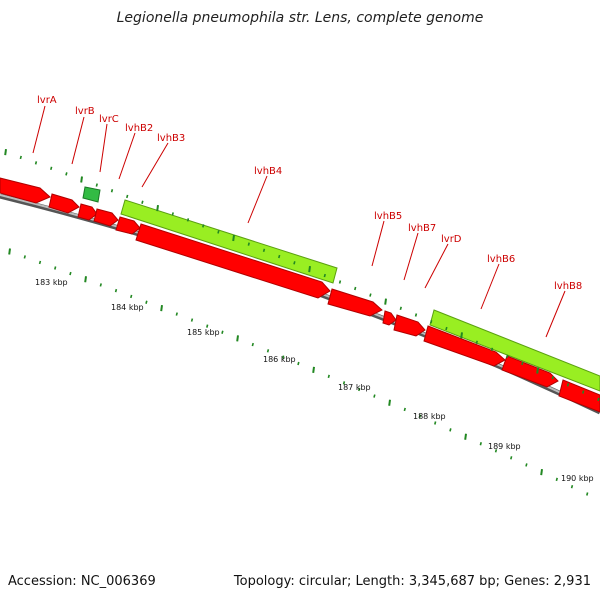 The width and height of the screenshot is (600, 600). Describe the element at coordinates (51, 282) in the screenshot. I see `kbp-label: 183 kbp` at that location.